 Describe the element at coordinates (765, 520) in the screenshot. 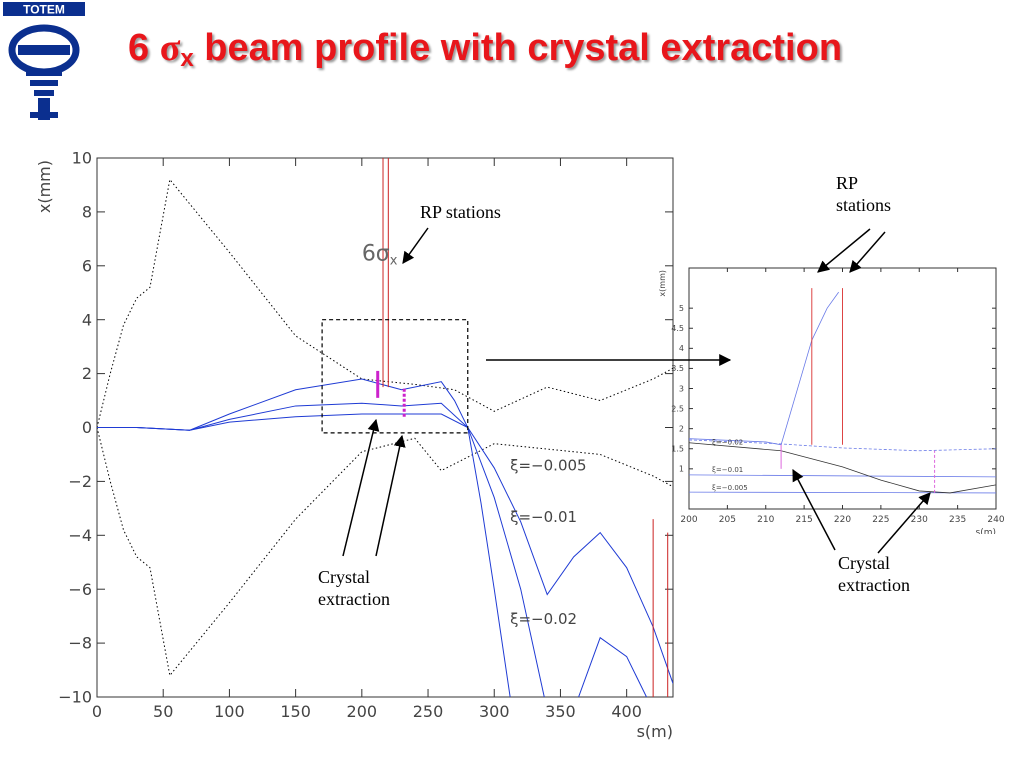

I see `x-tick-label: 210` at that location.